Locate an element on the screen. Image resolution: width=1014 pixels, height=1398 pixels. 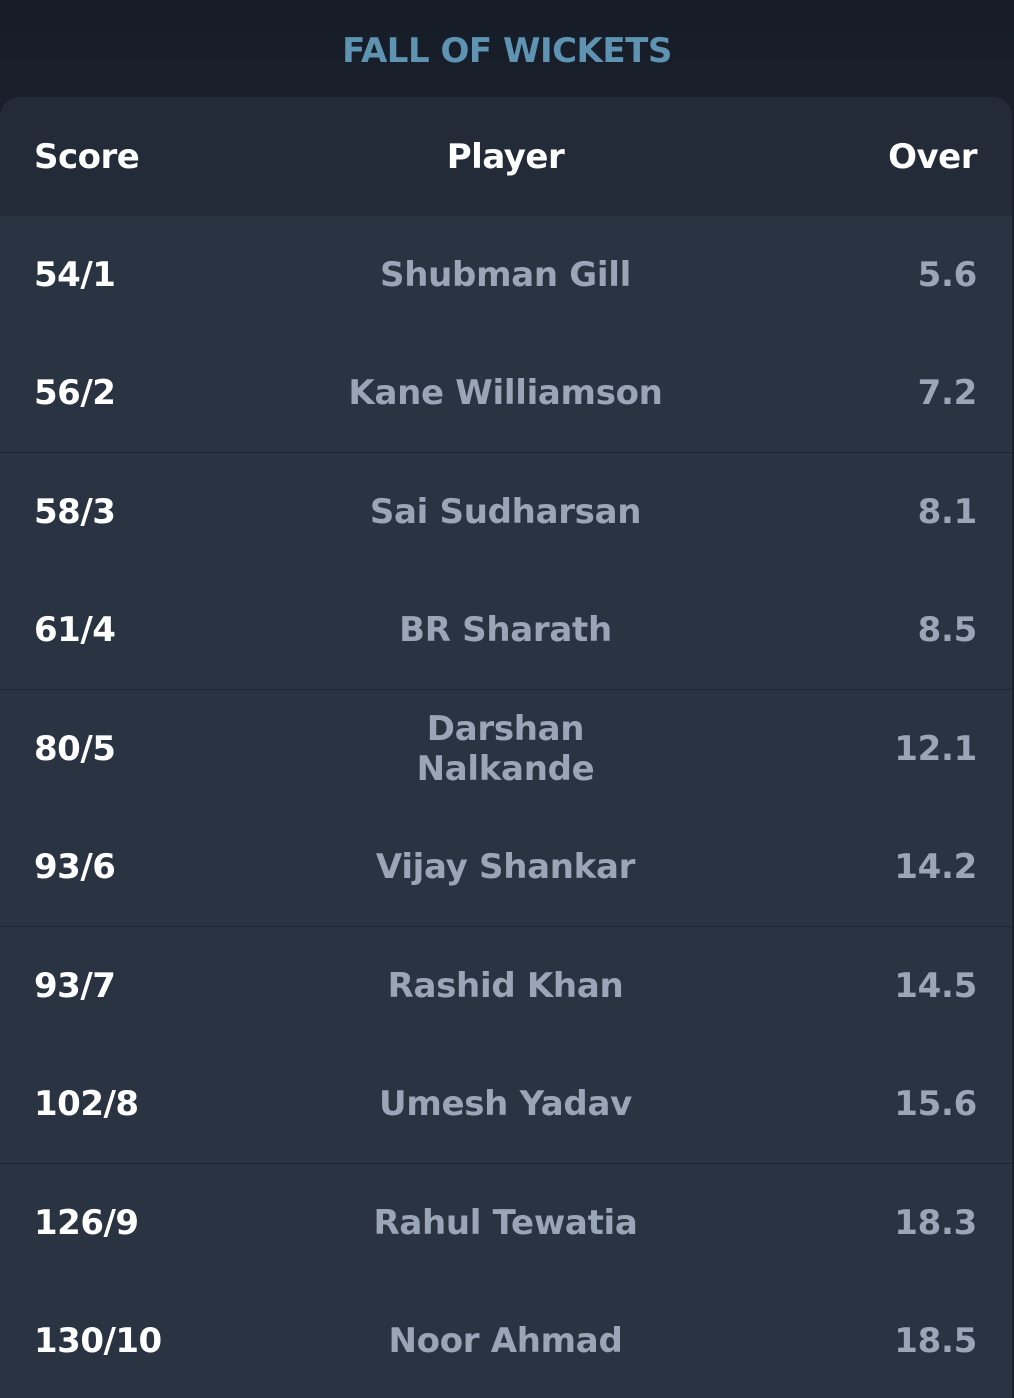
column-header-player: Player is located at coordinates (505, 156).